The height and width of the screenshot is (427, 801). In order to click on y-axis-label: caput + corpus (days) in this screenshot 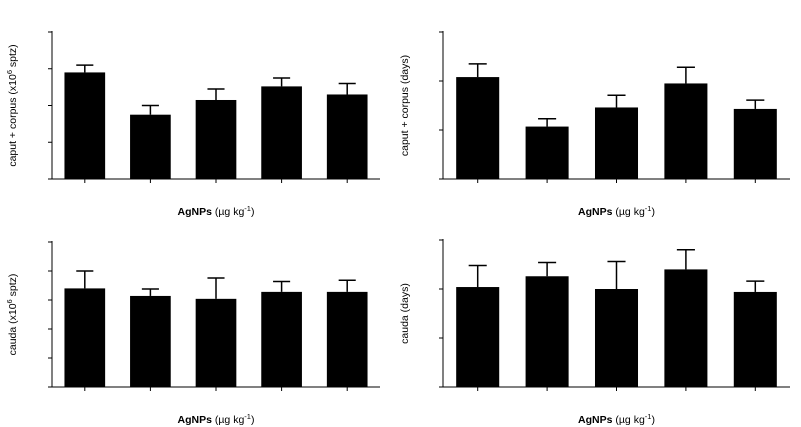, I will do `click(405, 105)`.